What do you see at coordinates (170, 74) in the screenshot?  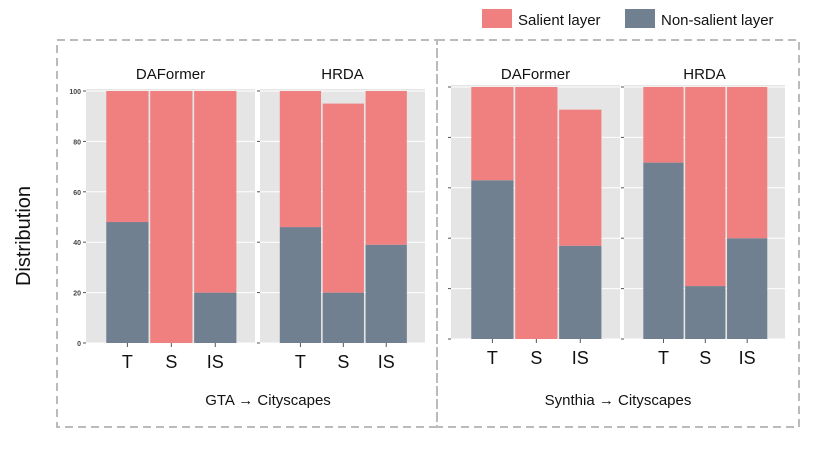 I see `panel-title-gta-daformer: DAFormer` at bounding box center [170, 74].